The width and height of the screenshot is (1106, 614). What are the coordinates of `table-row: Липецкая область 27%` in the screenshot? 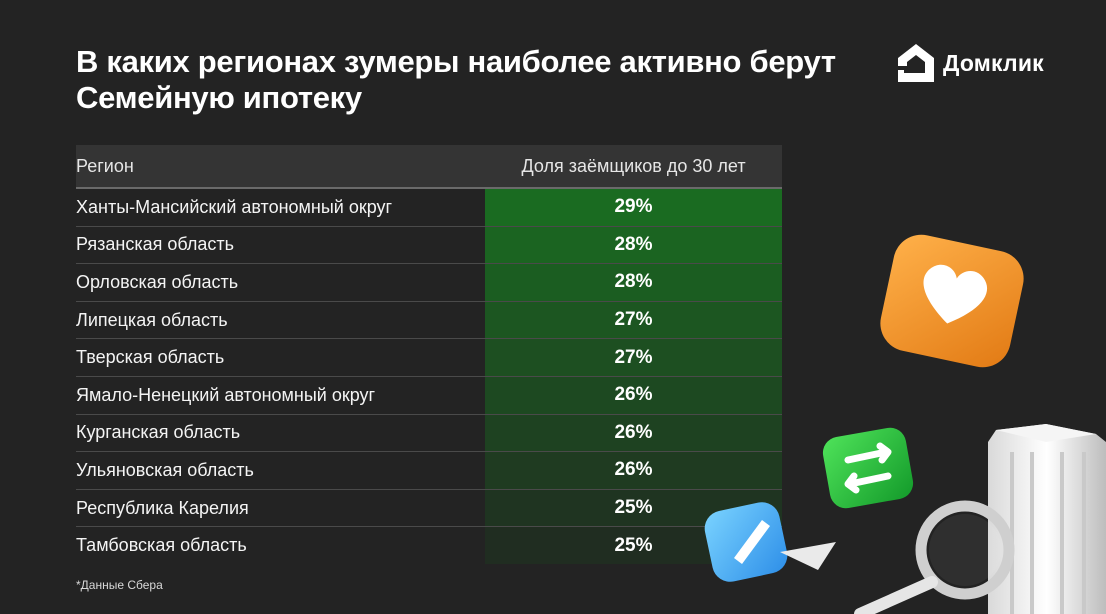 It's located at (429, 320).